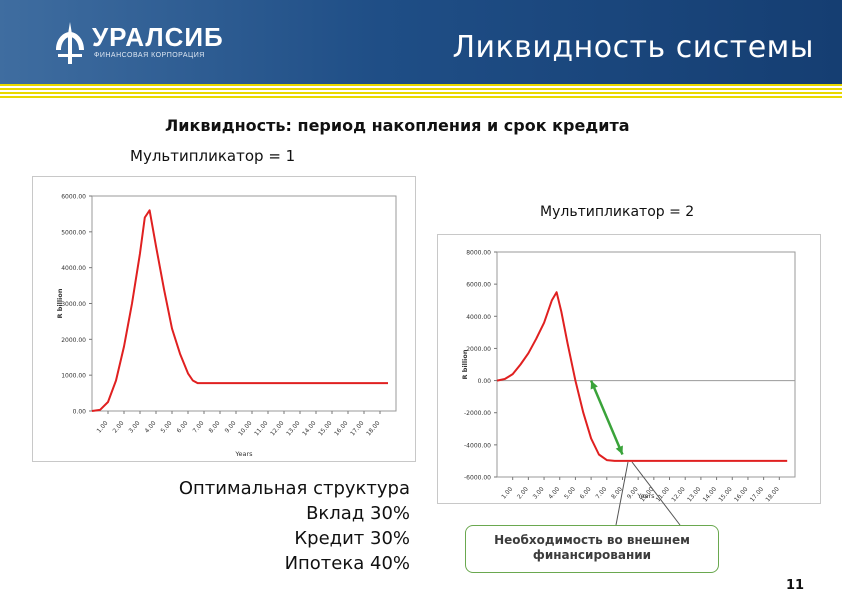 The height and width of the screenshot is (596, 842). What do you see at coordinates (294, 488) in the screenshot?
I see `optimal-structure-title: Оптимальная структура` at bounding box center [294, 488].